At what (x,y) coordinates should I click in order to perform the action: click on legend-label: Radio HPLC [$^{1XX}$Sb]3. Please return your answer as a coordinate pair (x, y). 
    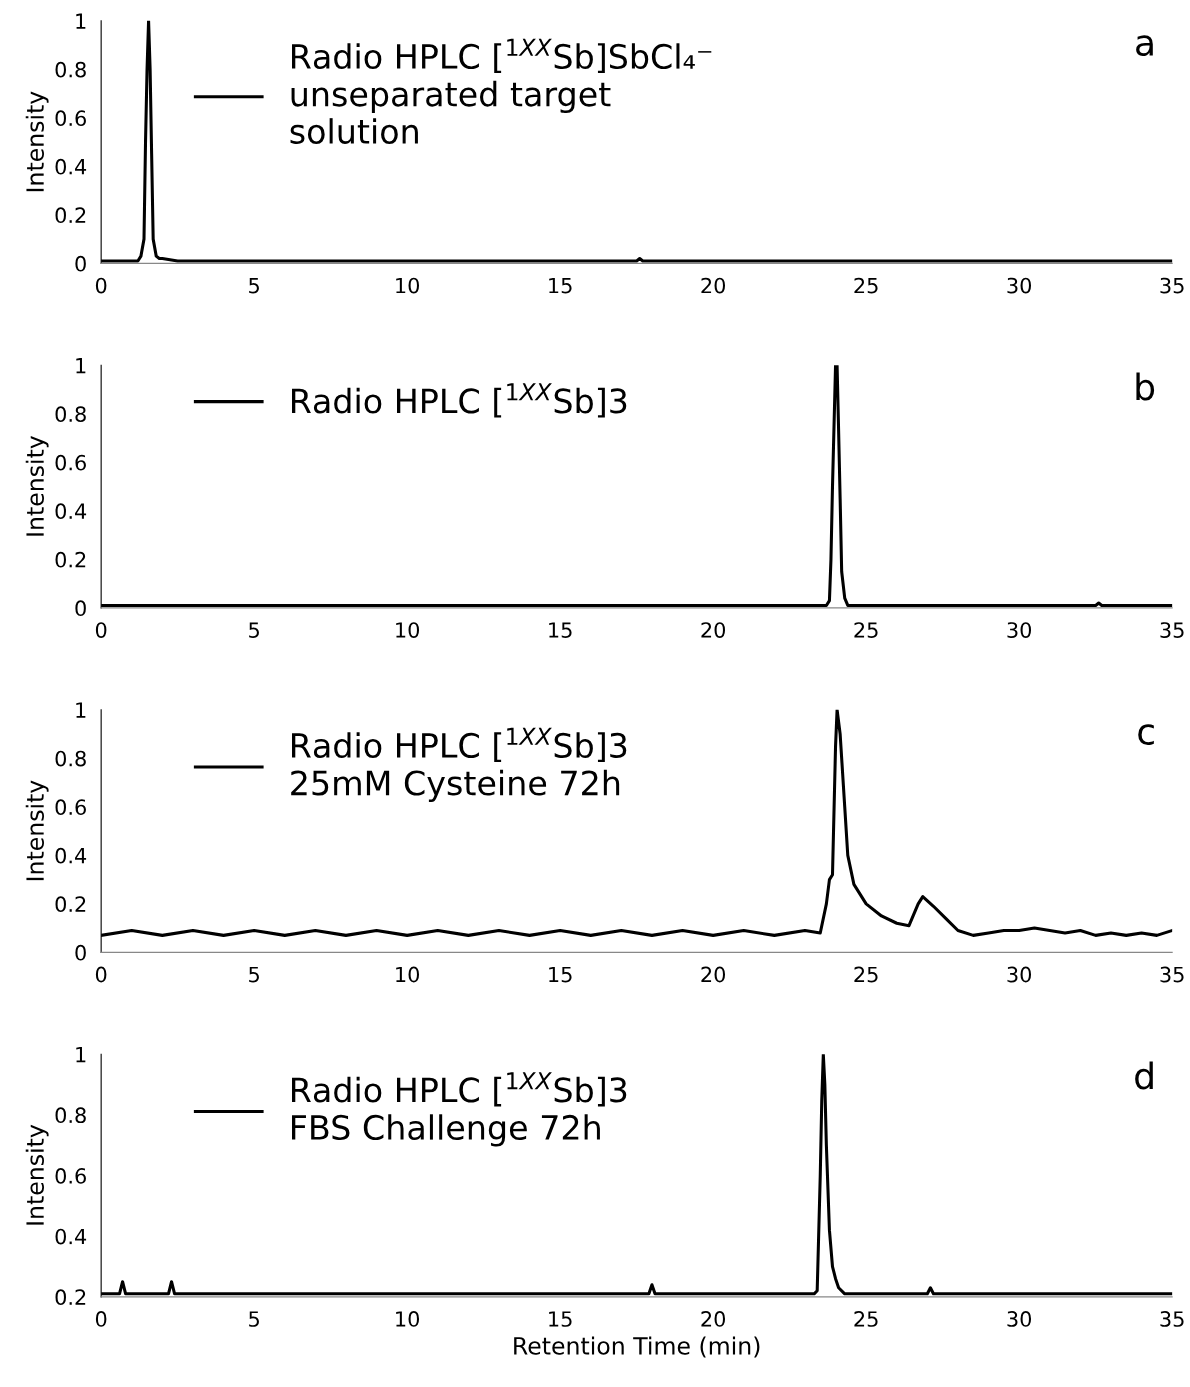
    Looking at the image, I should click on (459, 400).